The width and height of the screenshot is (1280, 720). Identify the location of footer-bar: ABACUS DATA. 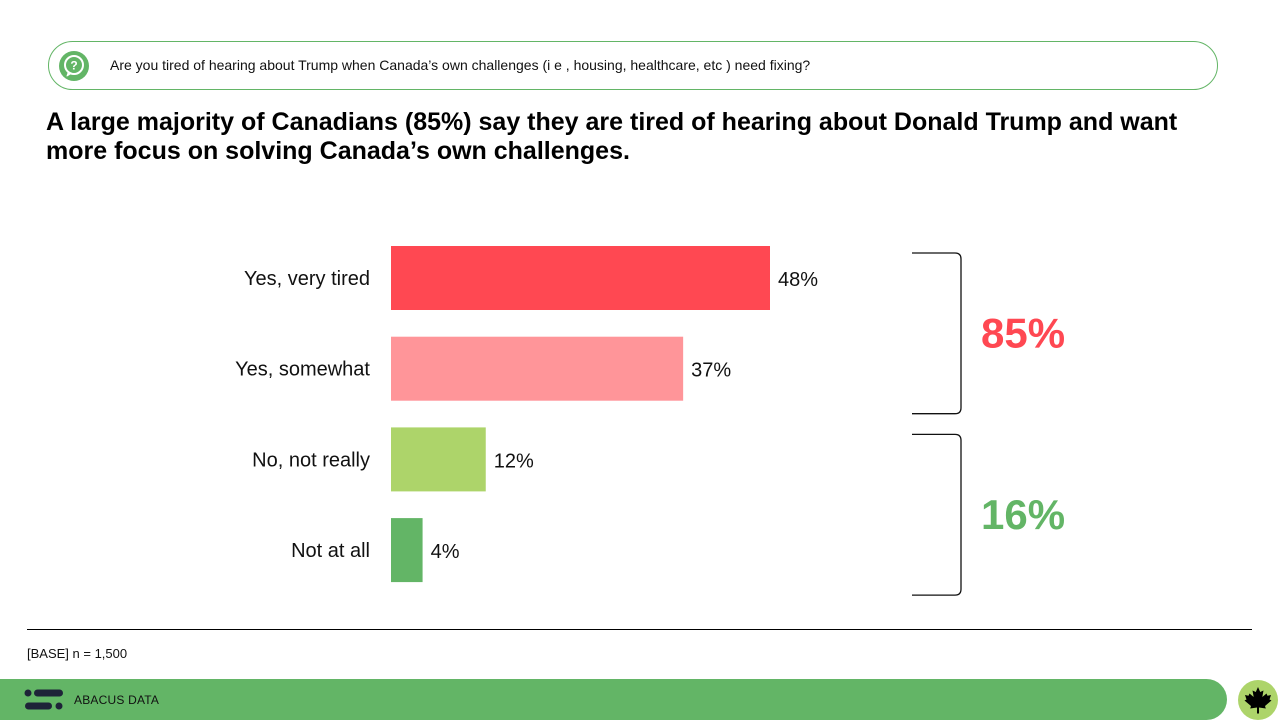
(613, 699).